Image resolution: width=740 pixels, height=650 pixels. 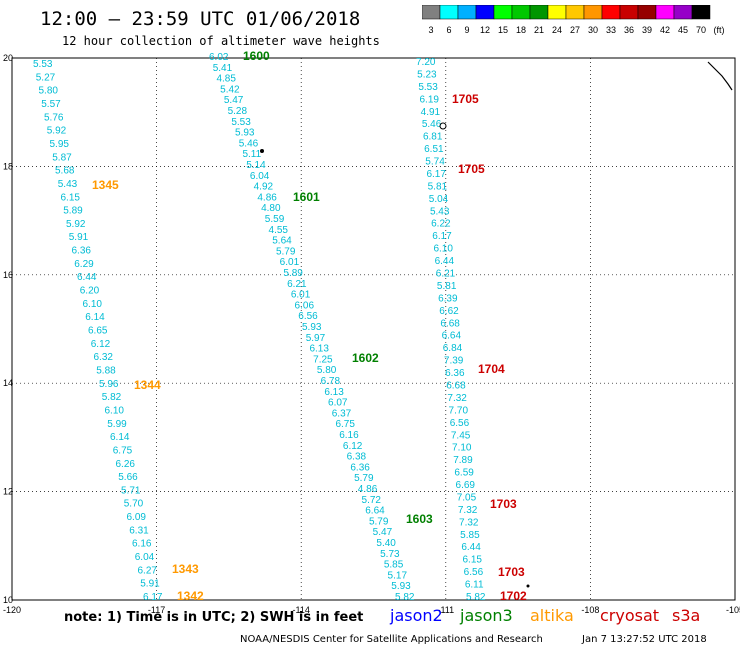 What do you see at coordinates (464, 473) in the screenshot?
I see `cryosat-swh-value: 6.59` at bounding box center [464, 473].